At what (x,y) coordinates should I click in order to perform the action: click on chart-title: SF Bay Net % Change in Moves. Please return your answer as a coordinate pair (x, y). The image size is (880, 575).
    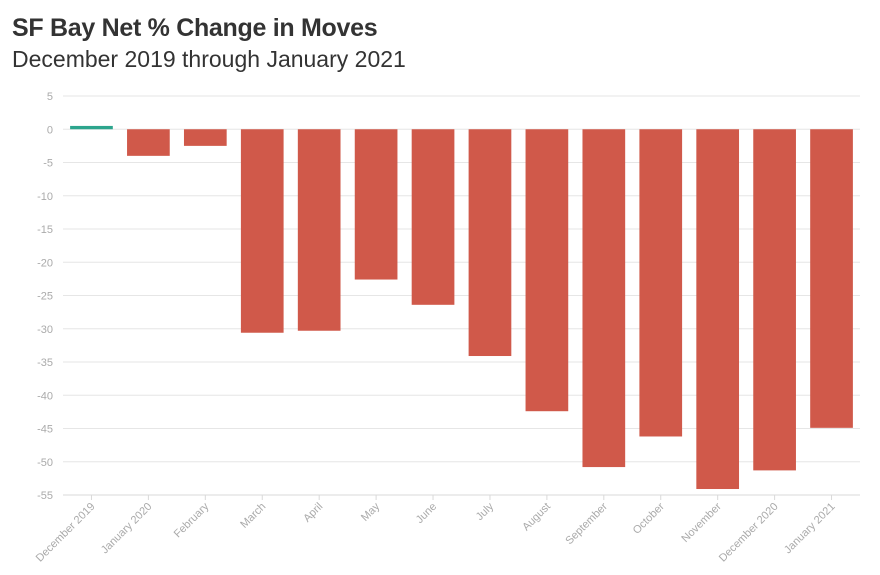
    Looking at the image, I should click on (195, 28).